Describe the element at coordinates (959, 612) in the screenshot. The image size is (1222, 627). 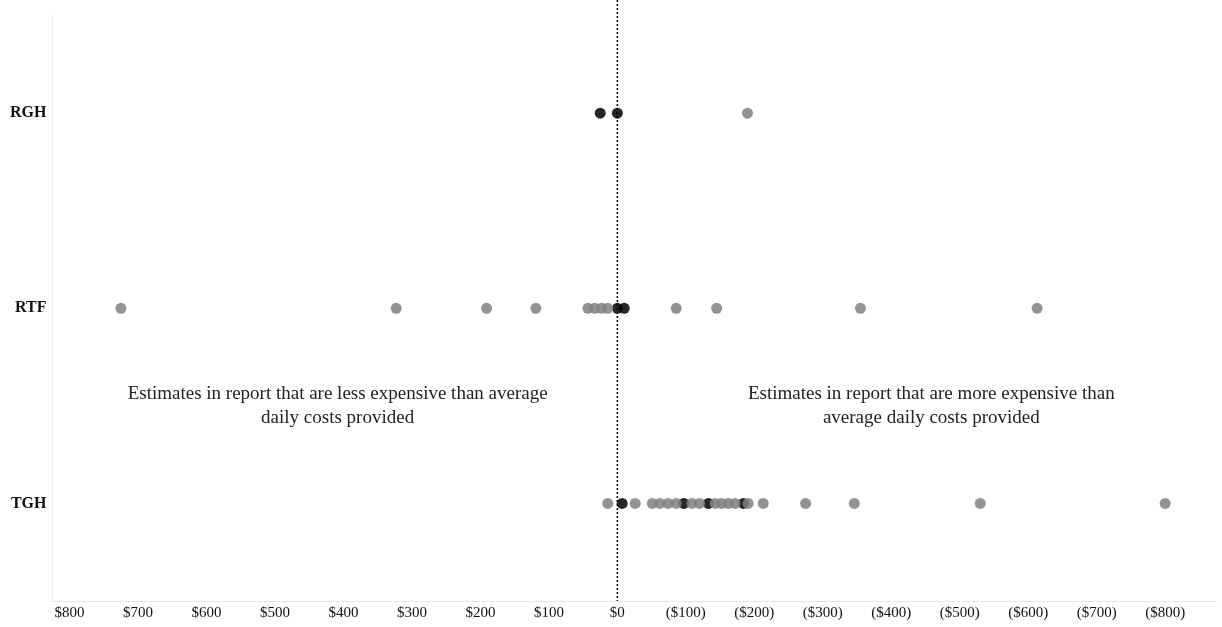
I see `x-tick-label: ($500)` at that location.